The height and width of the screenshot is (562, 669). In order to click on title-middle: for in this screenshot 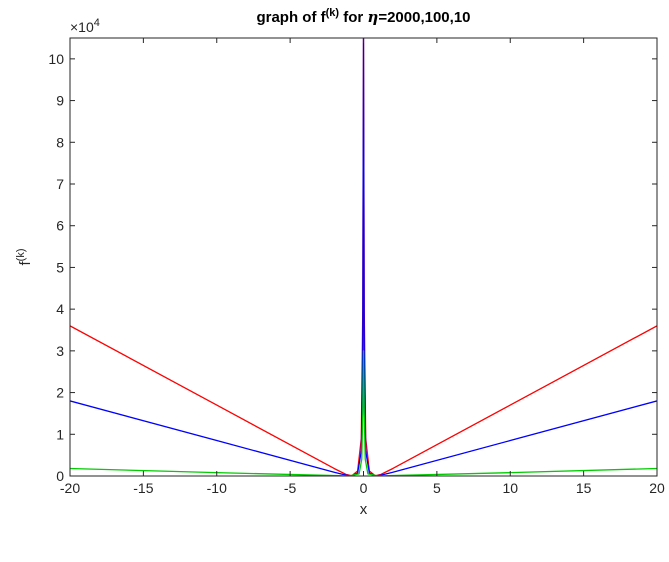, I will do `click(353, 17)`.